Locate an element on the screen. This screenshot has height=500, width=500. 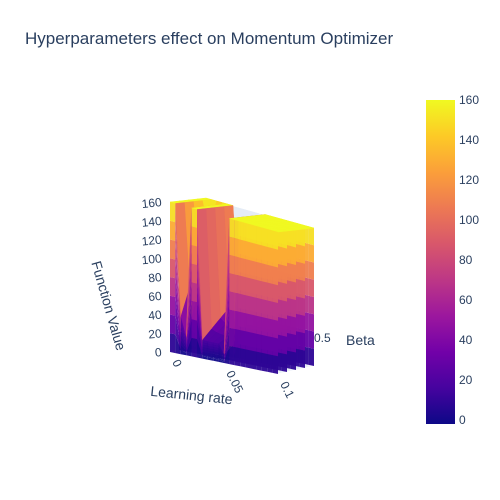
z-tick-label: 100 is located at coordinates (152, 259).